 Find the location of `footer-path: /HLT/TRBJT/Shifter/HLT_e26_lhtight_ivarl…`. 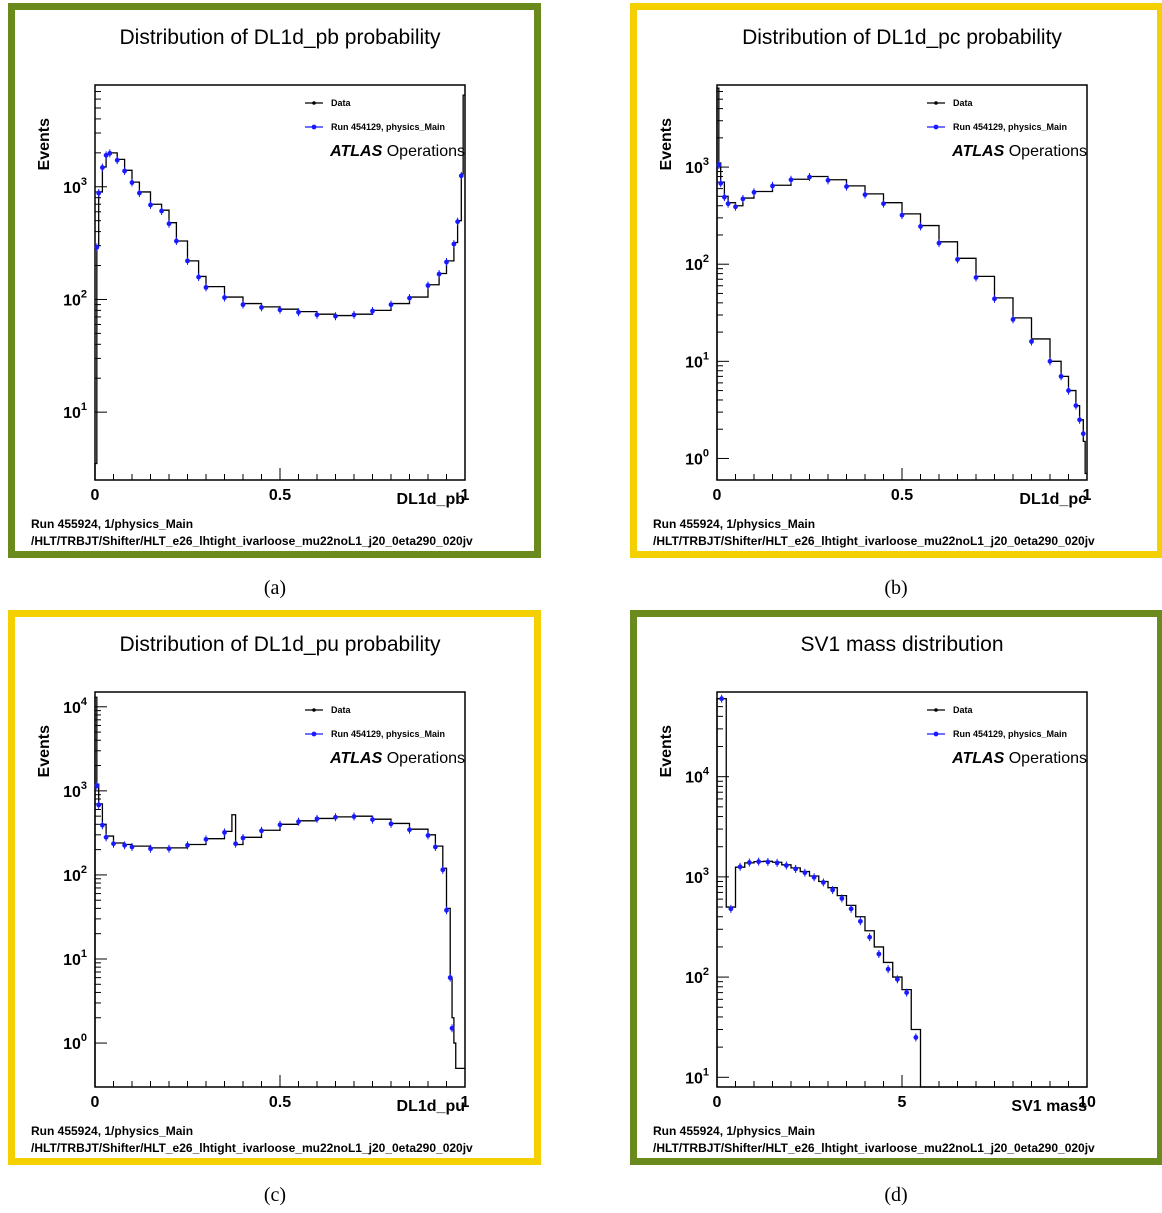

footer-path: /HLT/TRBJT/Shifter/HLT_e26_lhtight_ivarl… is located at coordinates (252, 541).